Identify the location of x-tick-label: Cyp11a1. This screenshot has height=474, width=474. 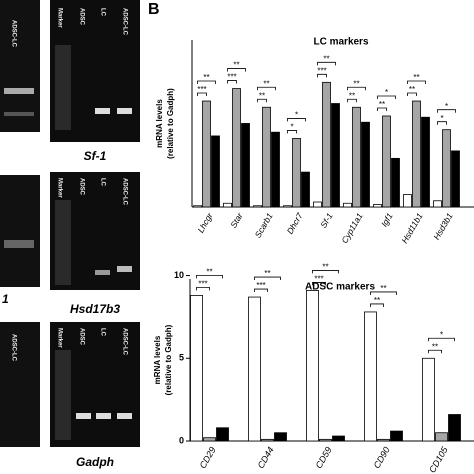
(351, 228).